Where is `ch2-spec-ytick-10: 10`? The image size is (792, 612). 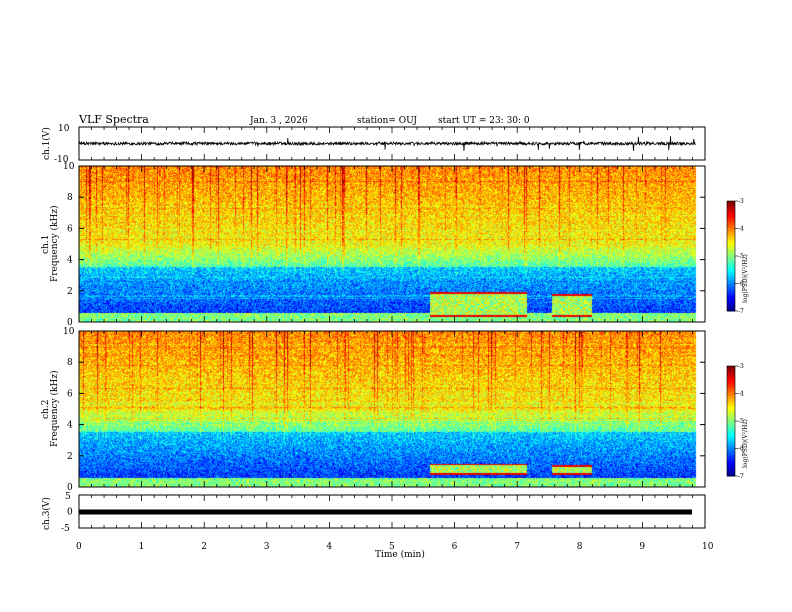
ch2-spec-ytick-10: 10 is located at coordinates (69, 332).